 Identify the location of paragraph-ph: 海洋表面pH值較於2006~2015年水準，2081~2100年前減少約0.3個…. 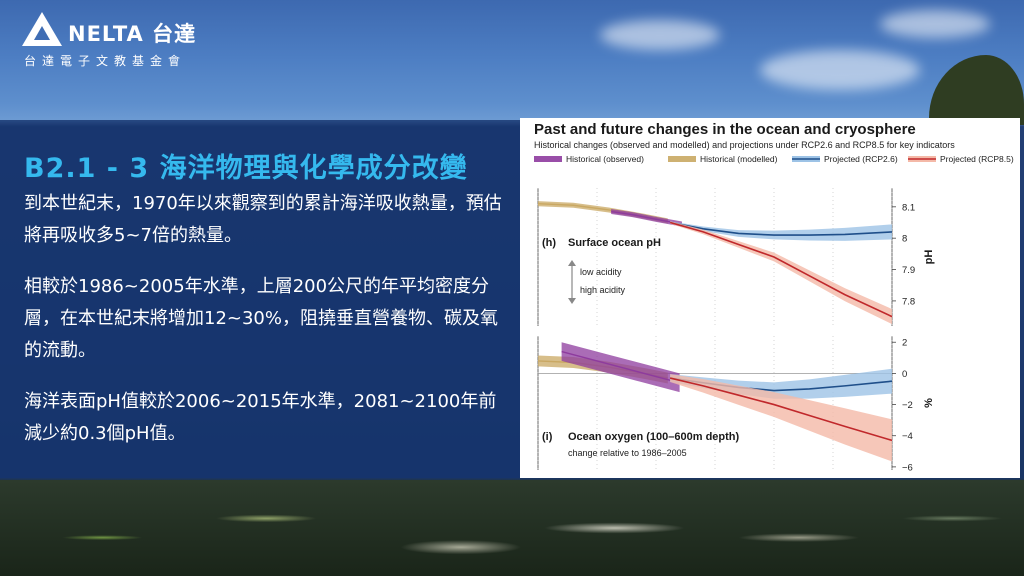
(260, 417).